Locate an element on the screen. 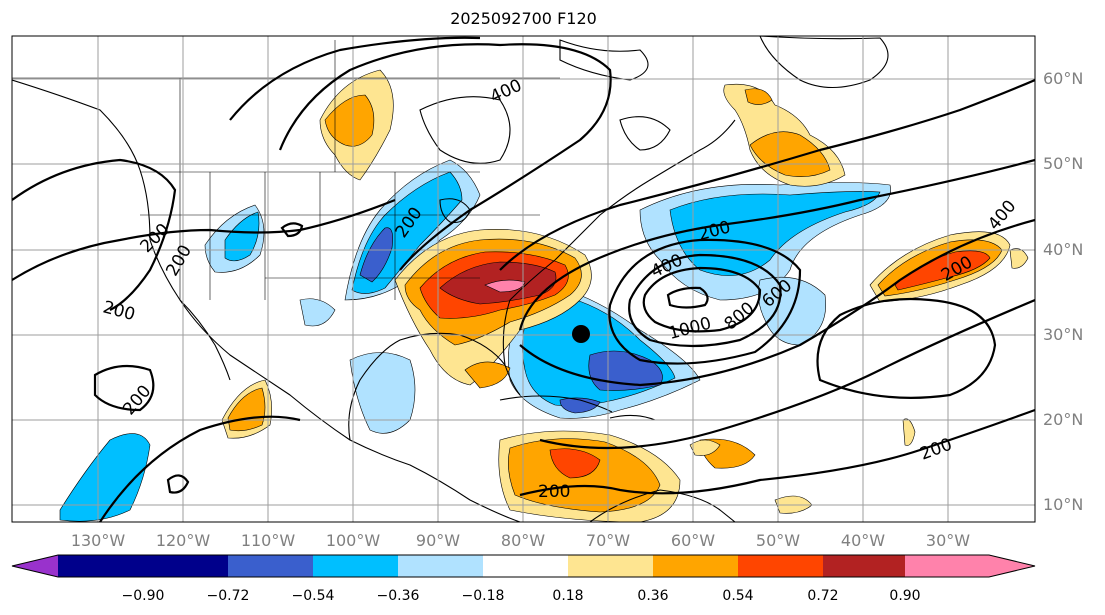 The height and width of the screenshot is (615, 1105). contour-400-south is located at coordinates (777, 302).